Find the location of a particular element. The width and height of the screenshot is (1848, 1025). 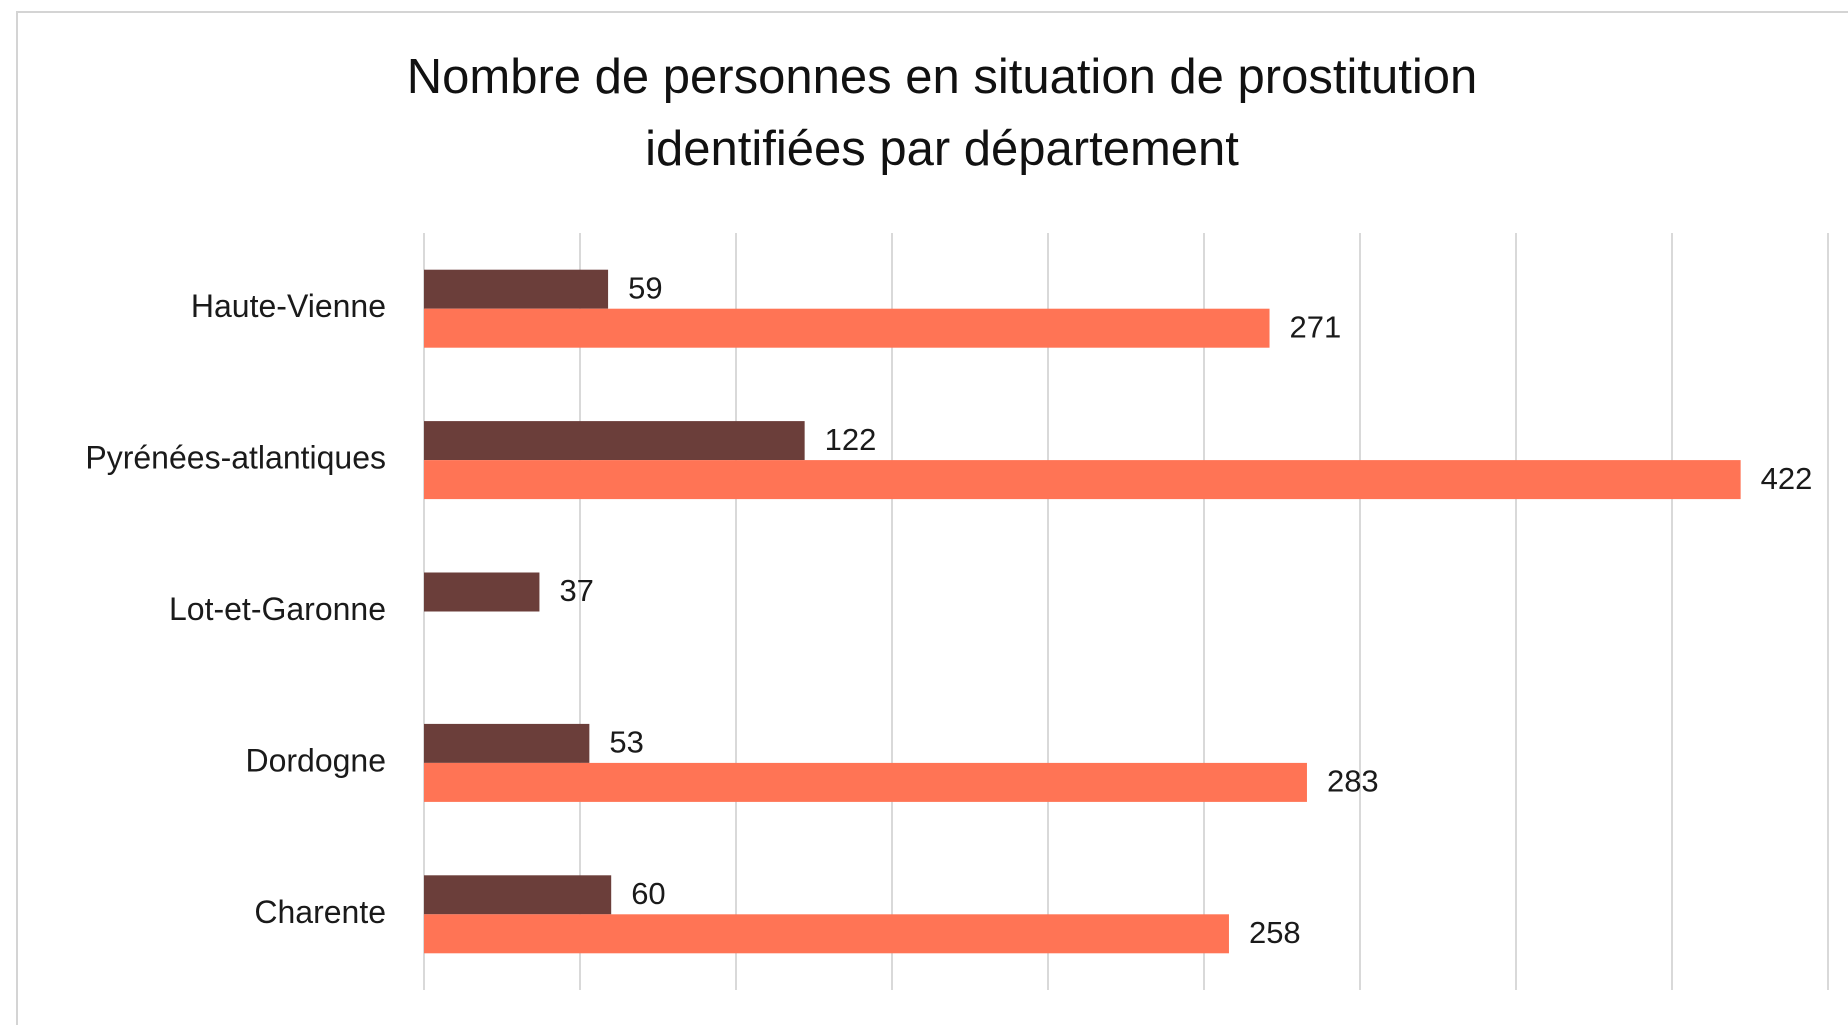

y-tick-label: Lot-et-Garonne is located at coordinates (277, 609).